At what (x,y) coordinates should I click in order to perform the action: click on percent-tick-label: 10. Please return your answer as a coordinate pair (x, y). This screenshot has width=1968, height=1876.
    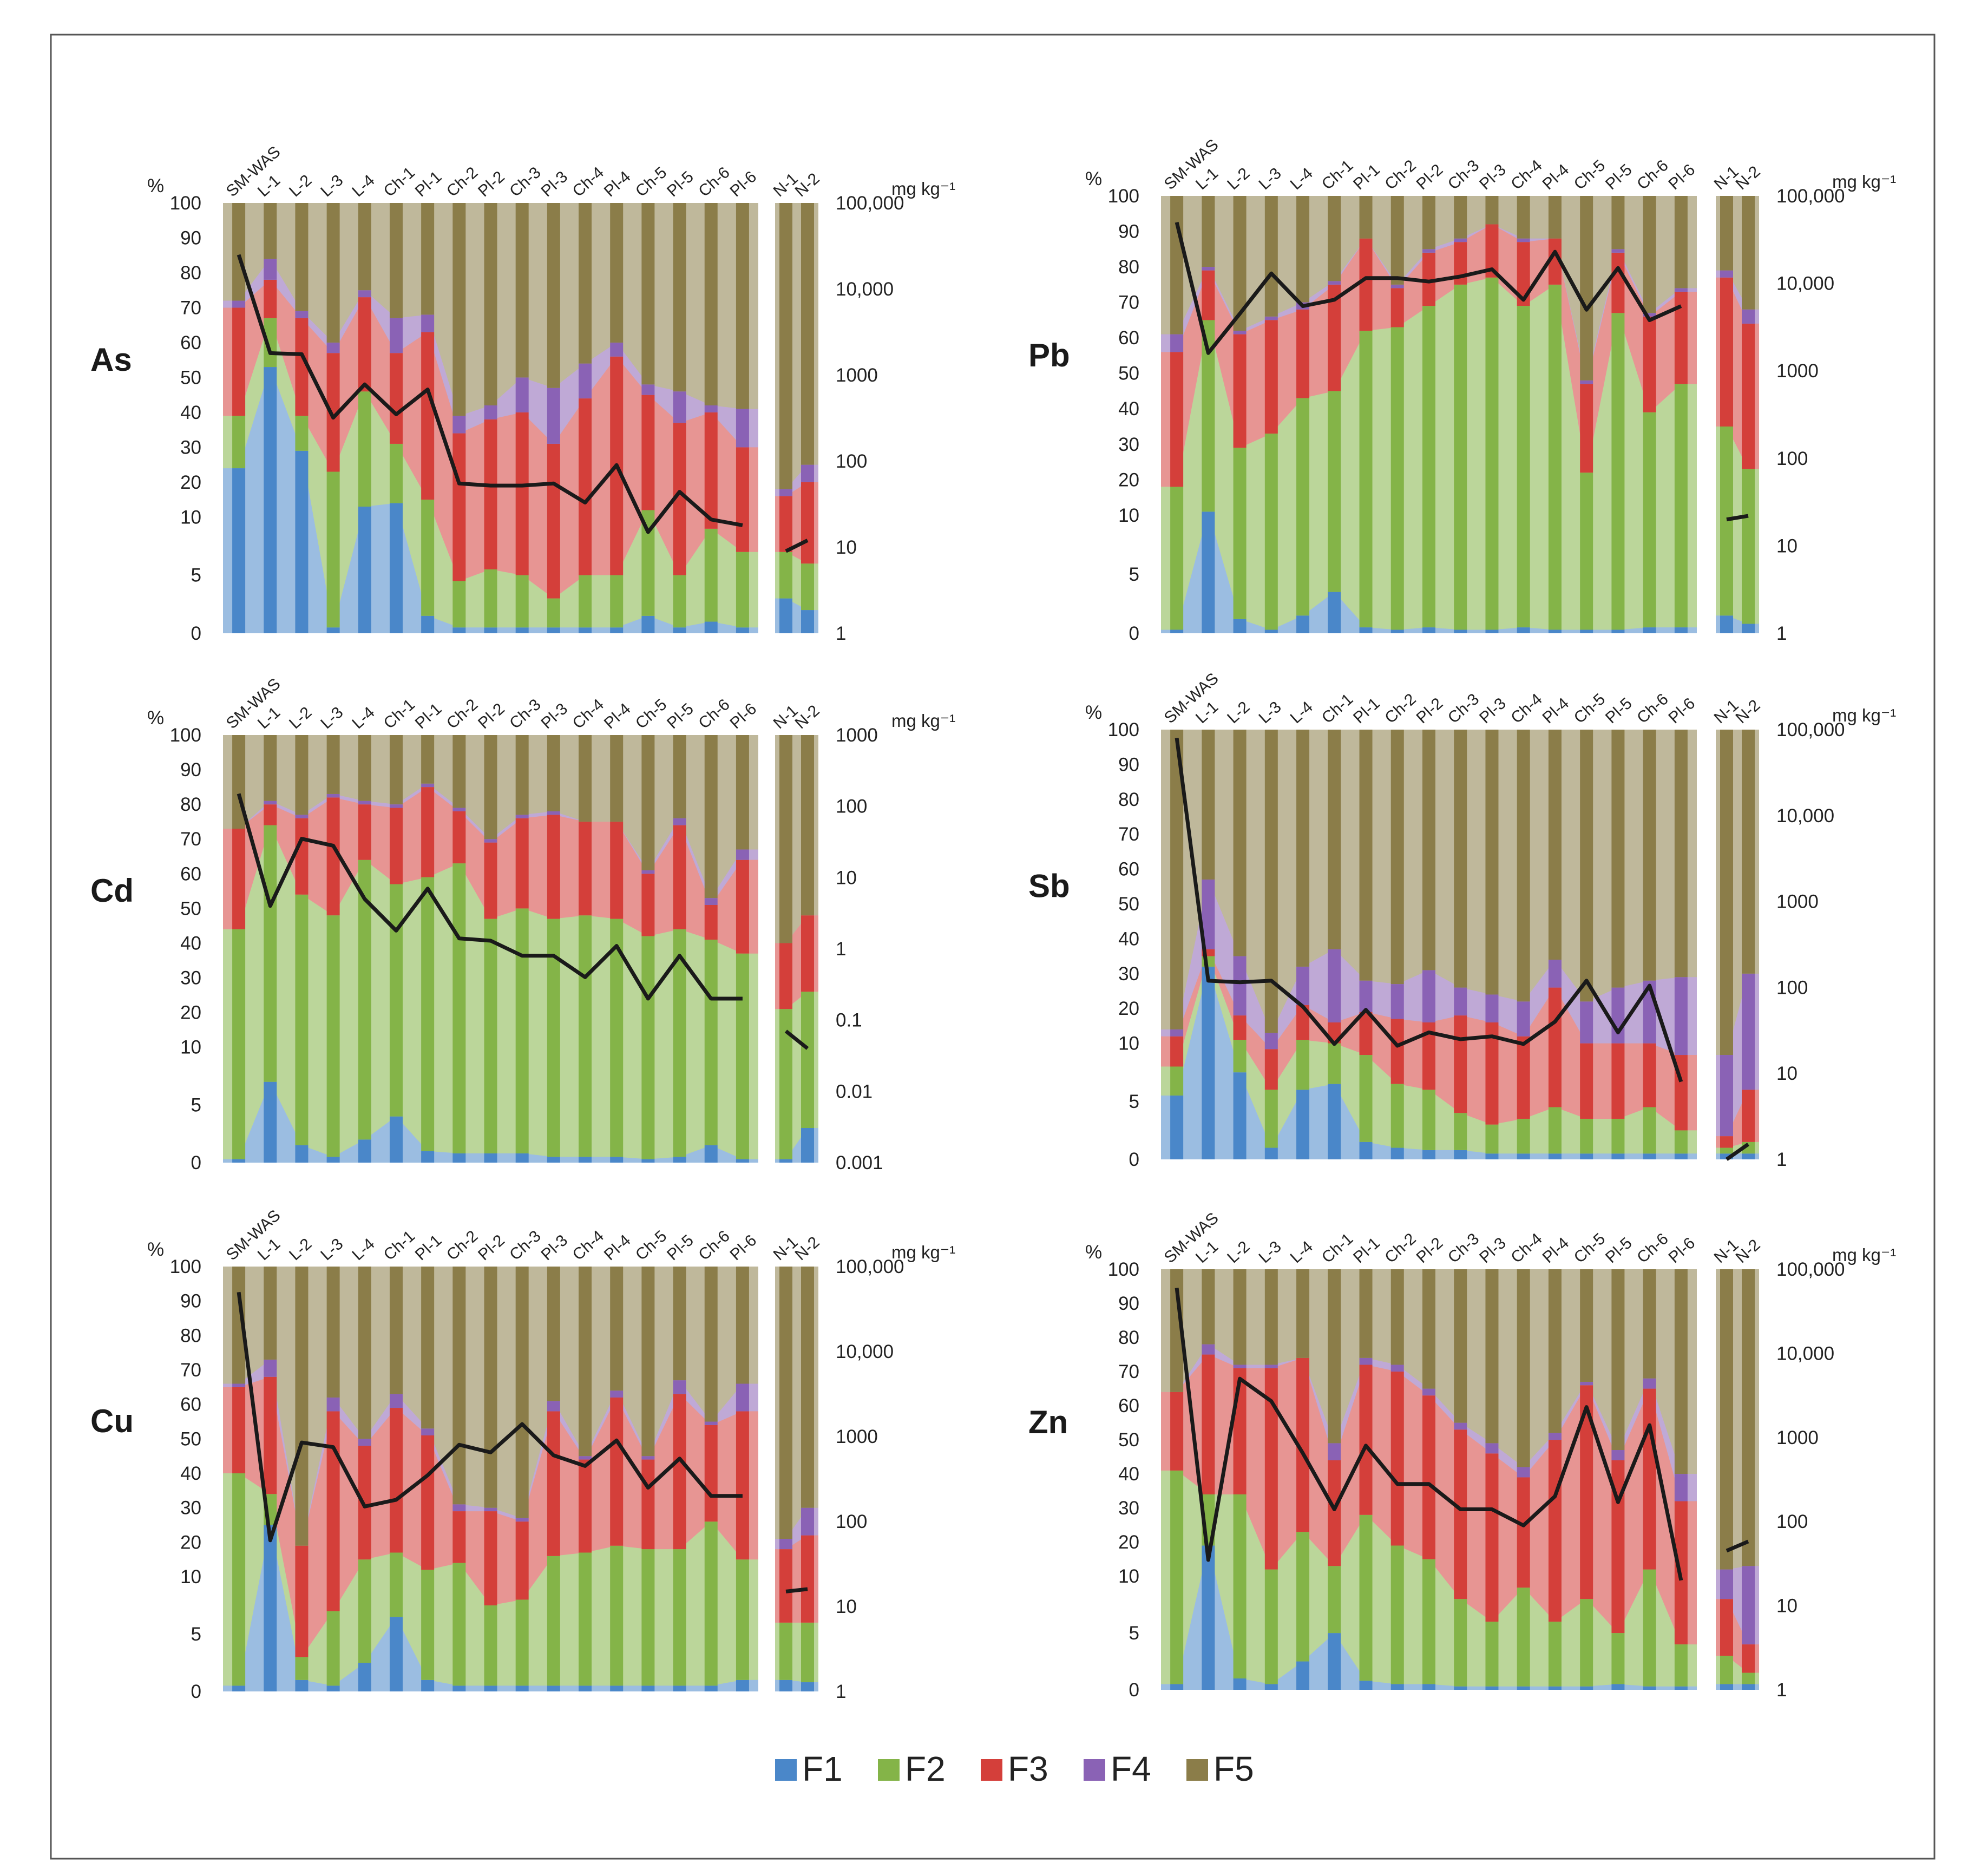
    Looking at the image, I should click on (191, 1577).